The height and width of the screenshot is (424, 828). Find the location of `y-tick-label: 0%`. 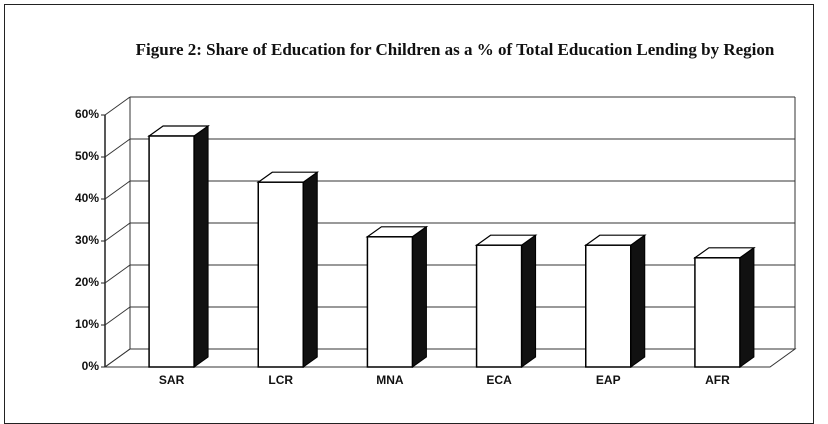

y-tick-label: 0% is located at coordinates (91, 366).